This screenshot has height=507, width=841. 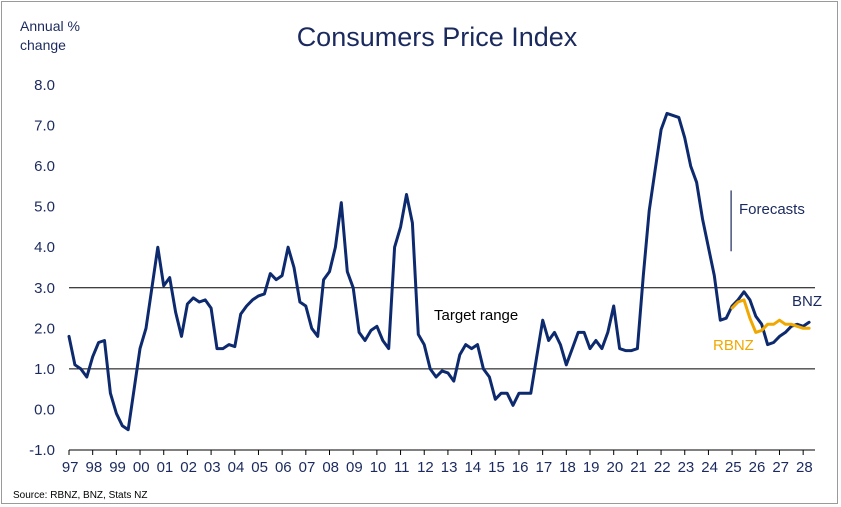 What do you see at coordinates (44, 207) in the screenshot?
I see `y-tick-label: 5.0` at bounding box center [44, 207].